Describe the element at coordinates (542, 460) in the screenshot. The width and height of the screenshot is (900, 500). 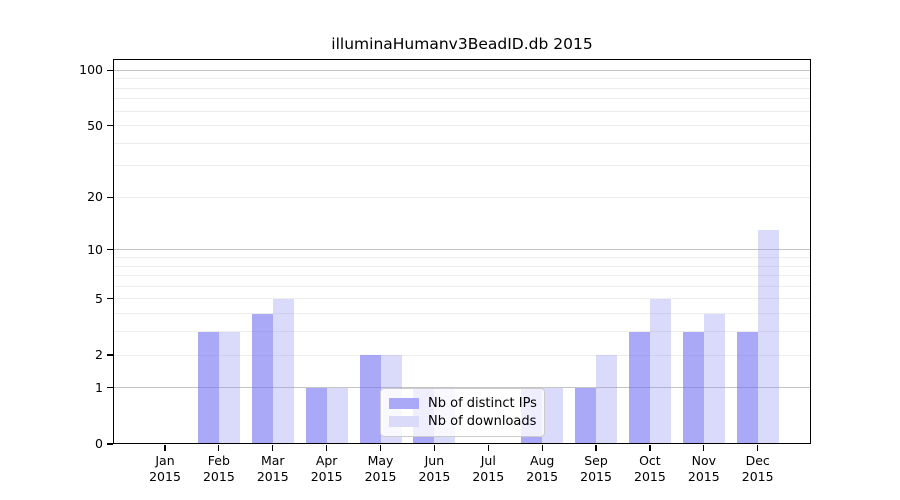
I see `x-tick-month: Aug` at that location.